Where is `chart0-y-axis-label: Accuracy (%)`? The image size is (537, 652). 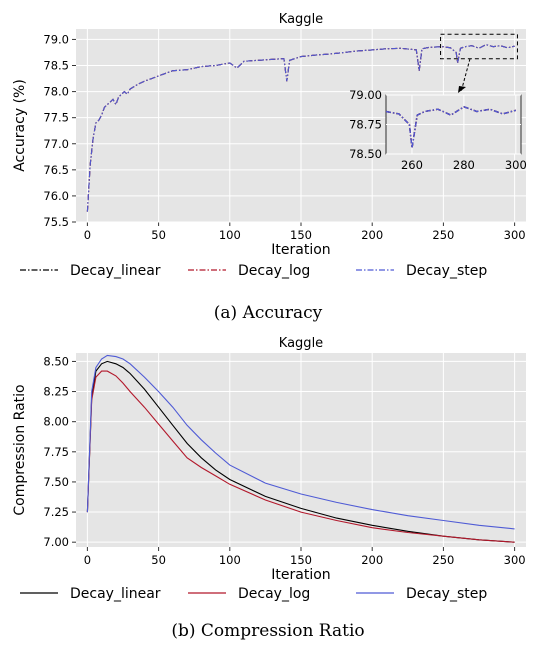 chart0-y-axis-label: Accuracy (%) is located at coordinates (20, 125).